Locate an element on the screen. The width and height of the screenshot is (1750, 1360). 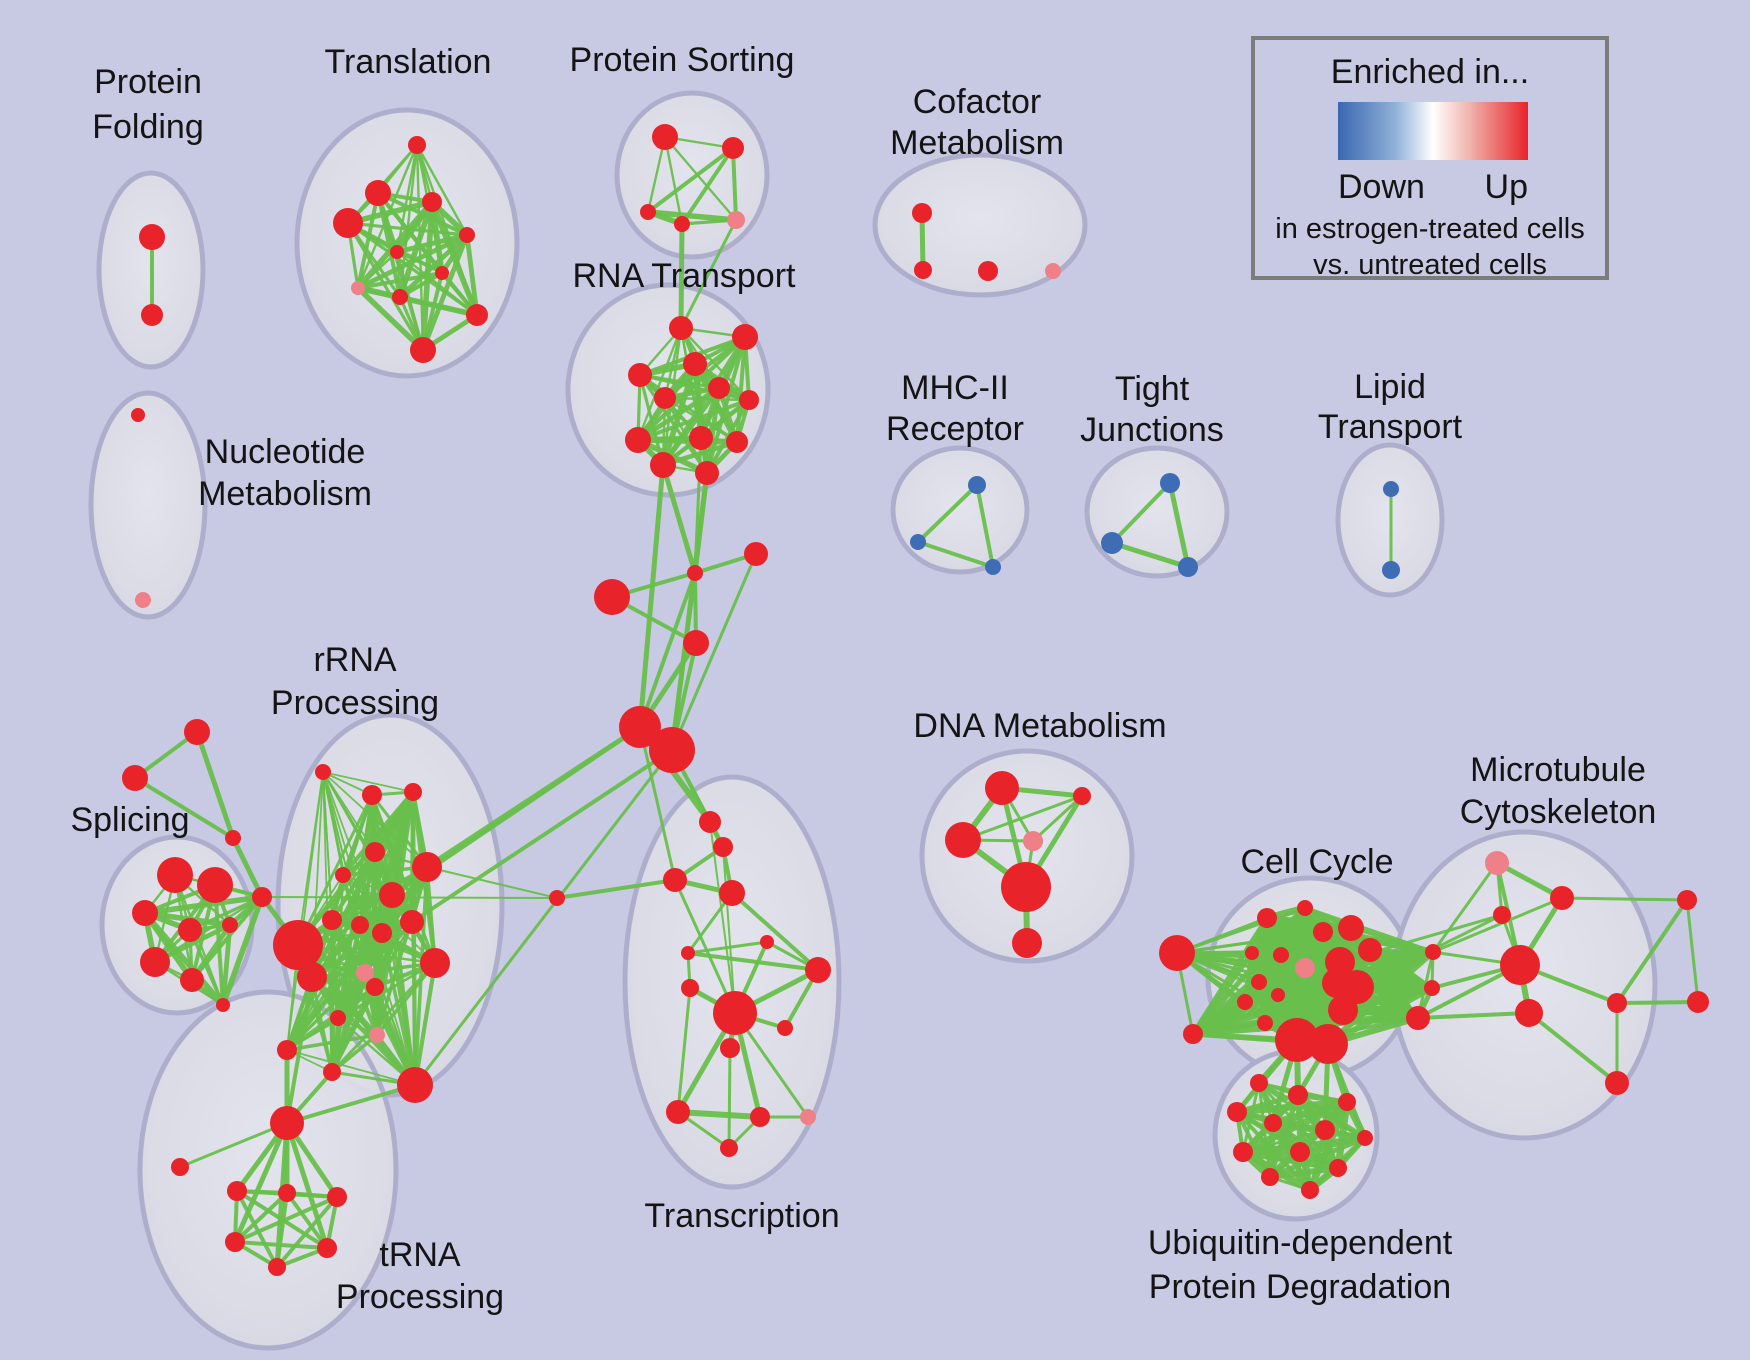
mhc-ii-receptor-node is located at coordinates (918, 542).